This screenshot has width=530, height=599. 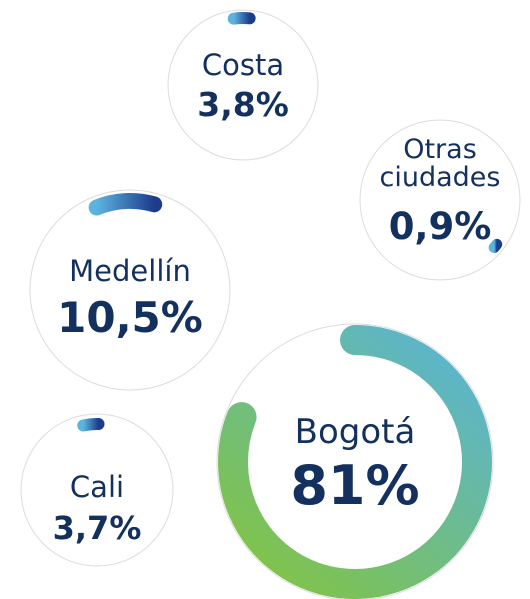 I want to click on gauge-value: 10,5%, so click(x=130, y=317).